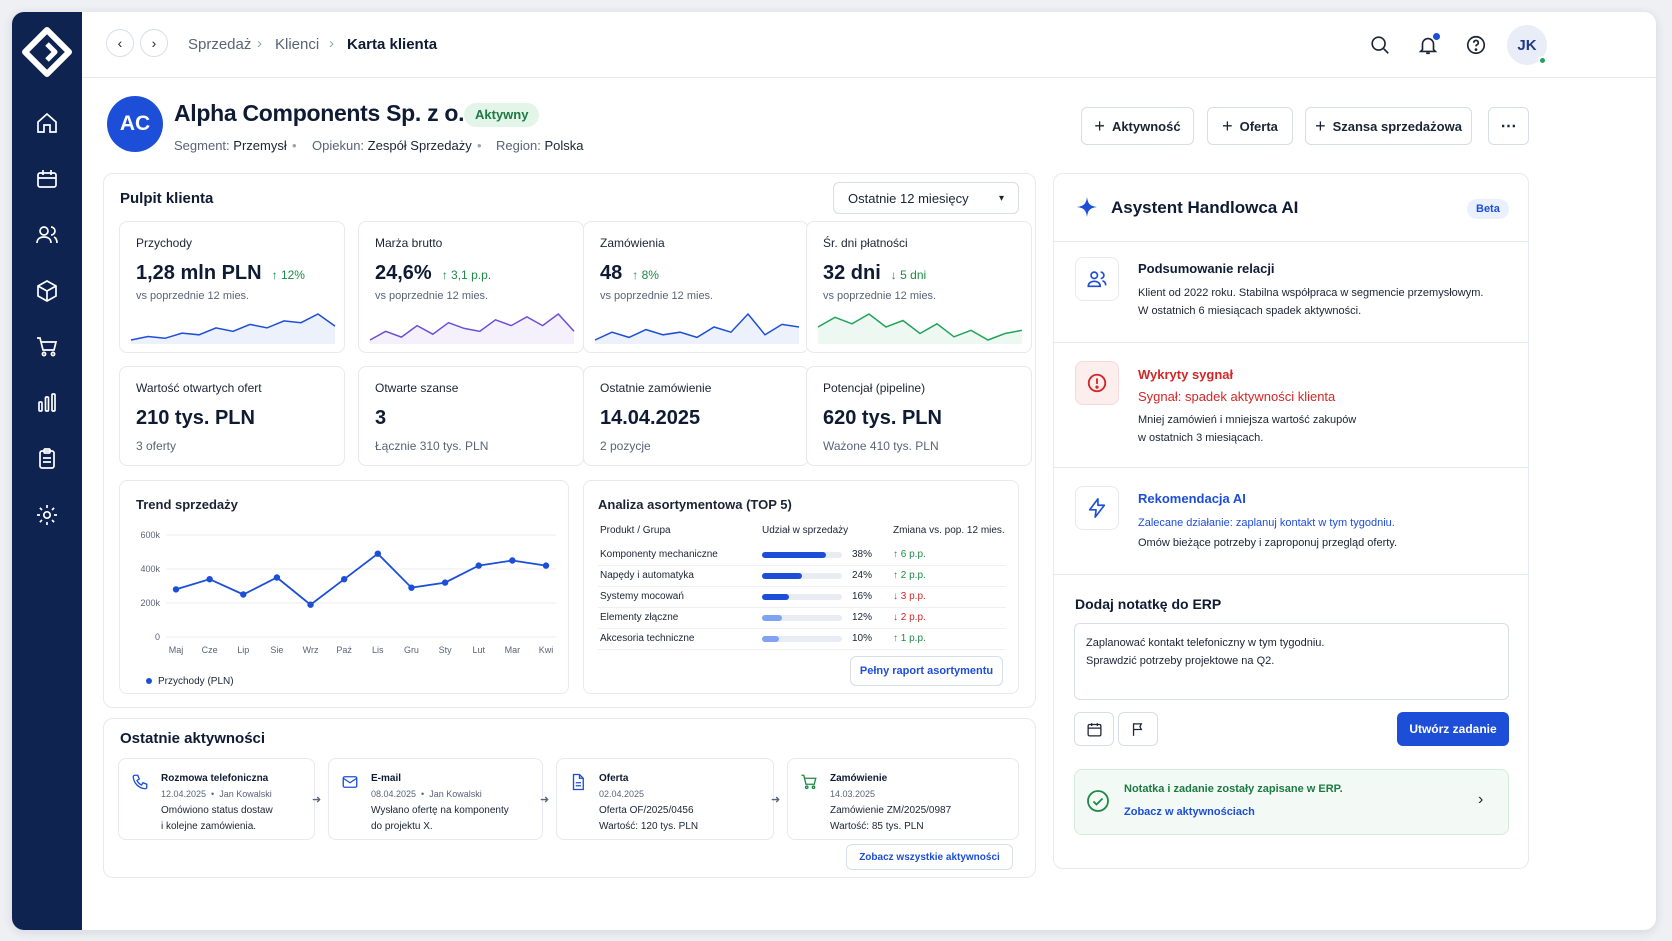  Describe the element at coordinates (426, 794) in the screenshot. I see `activity-date: 08.04.2025 • Jan Kowalski` at that location.